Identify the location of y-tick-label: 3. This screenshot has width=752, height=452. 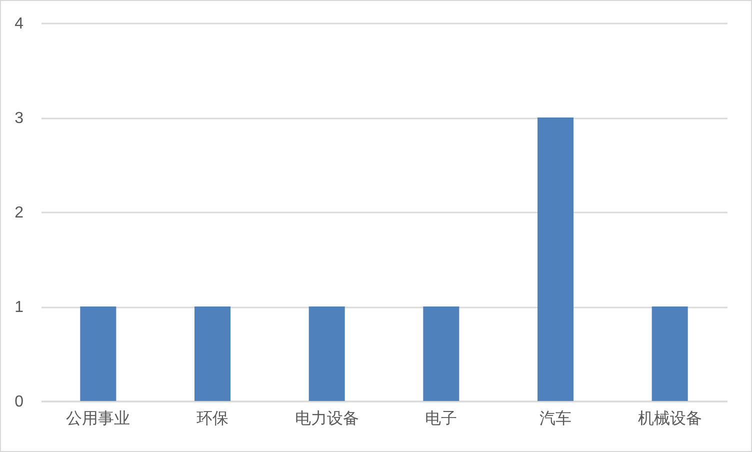
(19, 118).